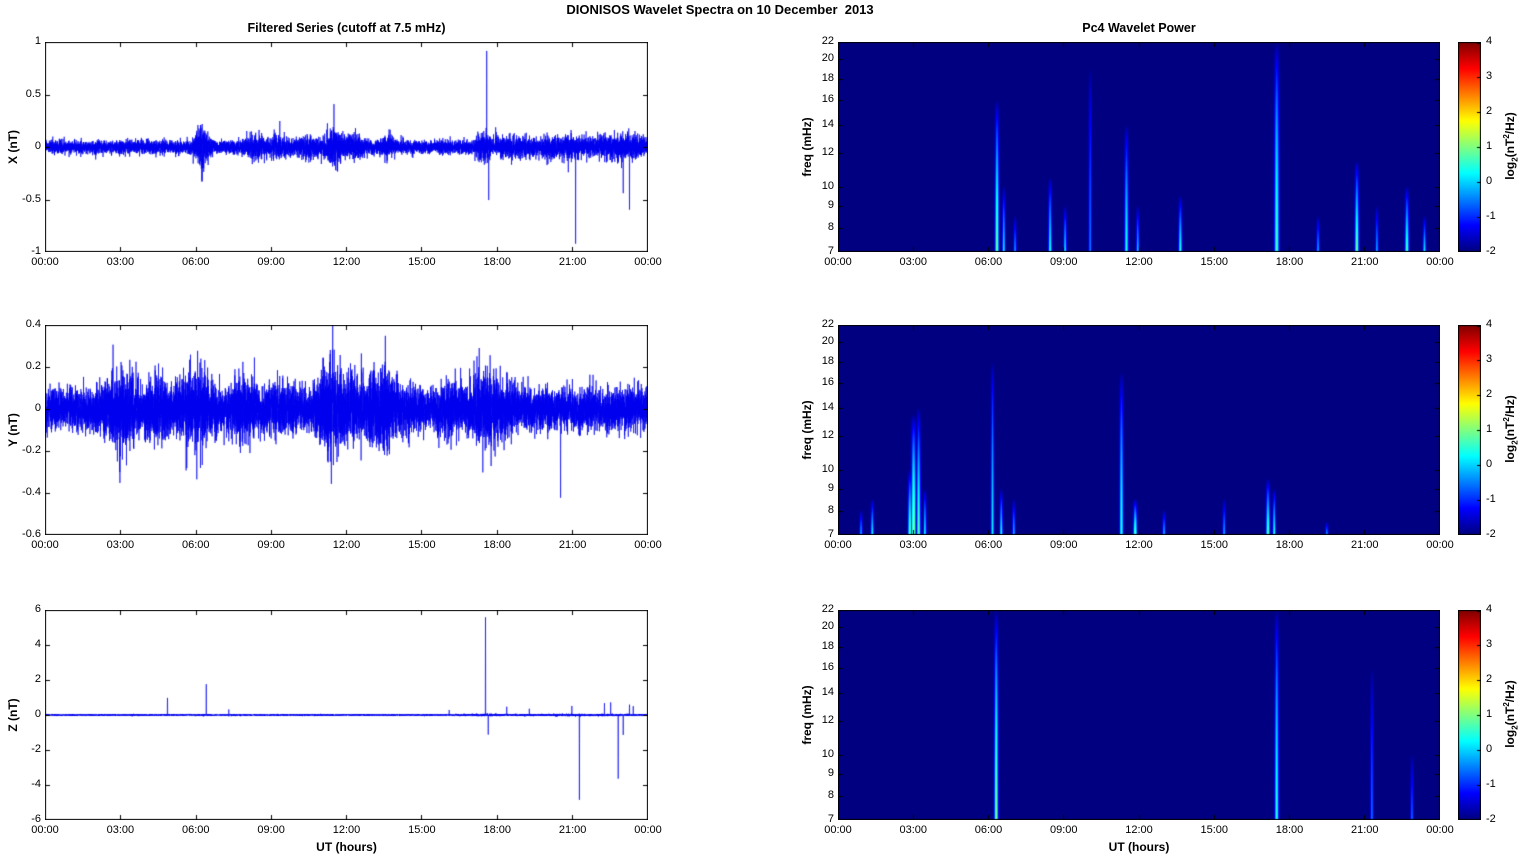 The image size is (1525, 854). Describe the element at coordinates (346, 147) in the screenshot. I see `plot-canvas-x-filtered-series` at that location.